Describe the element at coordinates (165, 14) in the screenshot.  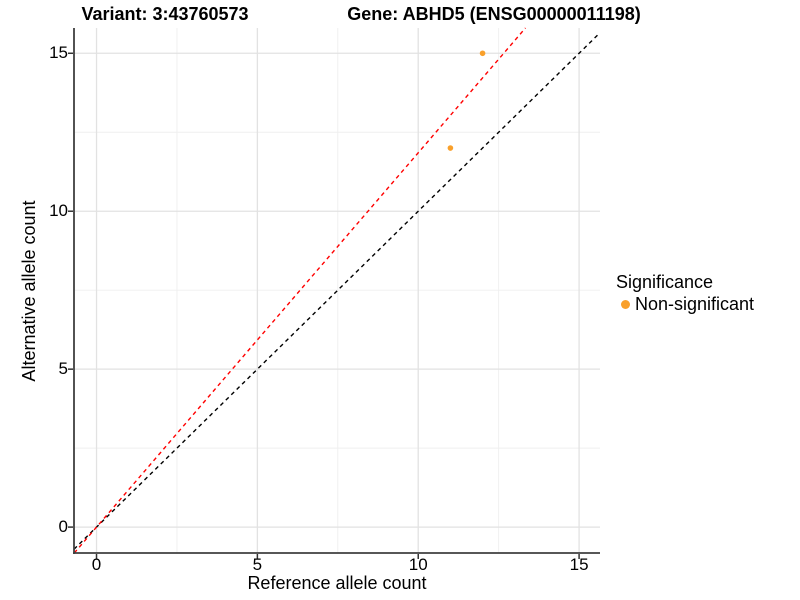
I see `variant-title: Variant: 3:43760573` at that location.